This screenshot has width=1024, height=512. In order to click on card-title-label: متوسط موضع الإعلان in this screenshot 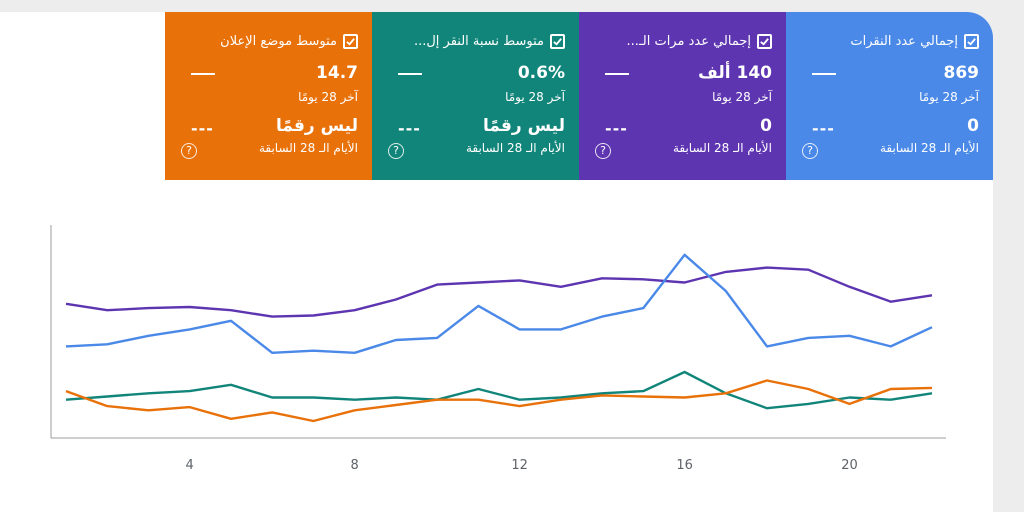, I will do `click(278, 41)`.